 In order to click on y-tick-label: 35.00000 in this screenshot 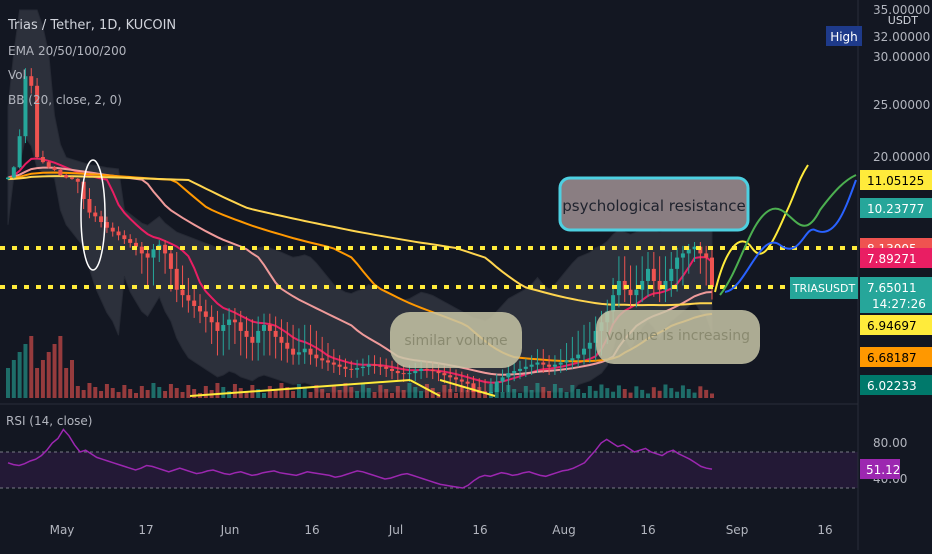, I will do `click(901, 10)`.